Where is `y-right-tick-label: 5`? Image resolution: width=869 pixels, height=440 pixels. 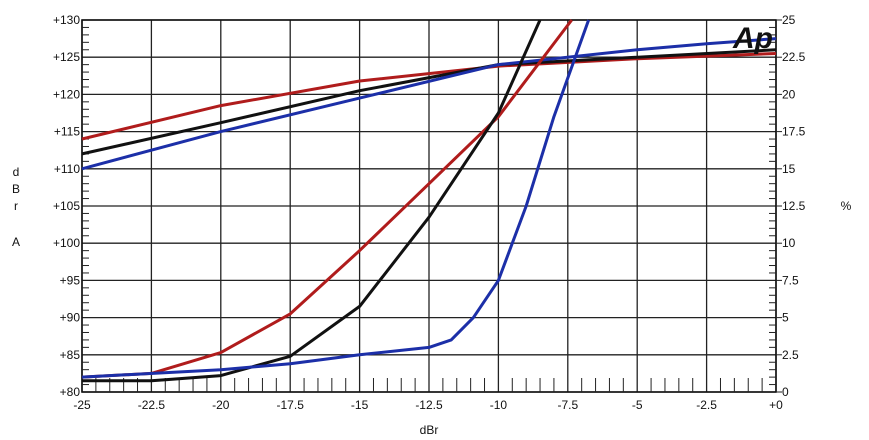
y-right-tick-label: 5 is located at coordinates (785, 318).